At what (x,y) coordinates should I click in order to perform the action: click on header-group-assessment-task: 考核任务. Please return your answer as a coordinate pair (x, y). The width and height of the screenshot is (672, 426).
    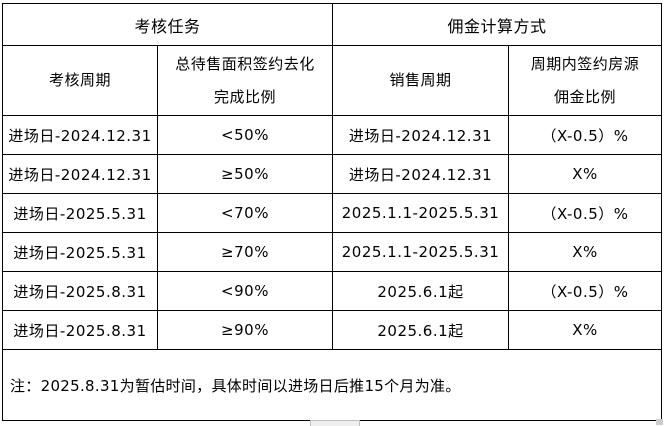
    Looking at the image, I should click on (167, 24).